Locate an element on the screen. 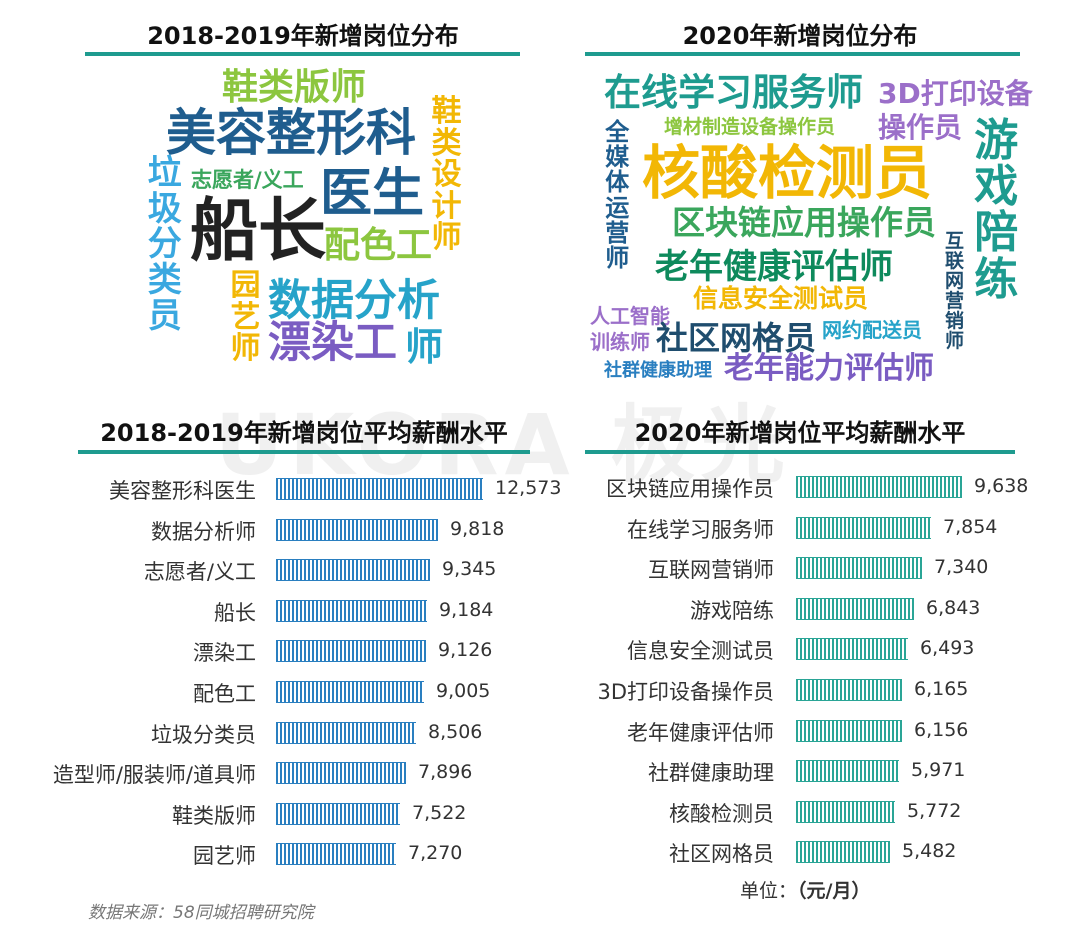 This screenshot has height=933, width=1080. bar-value-label: 9,184 is located at coordinates (466, 609).